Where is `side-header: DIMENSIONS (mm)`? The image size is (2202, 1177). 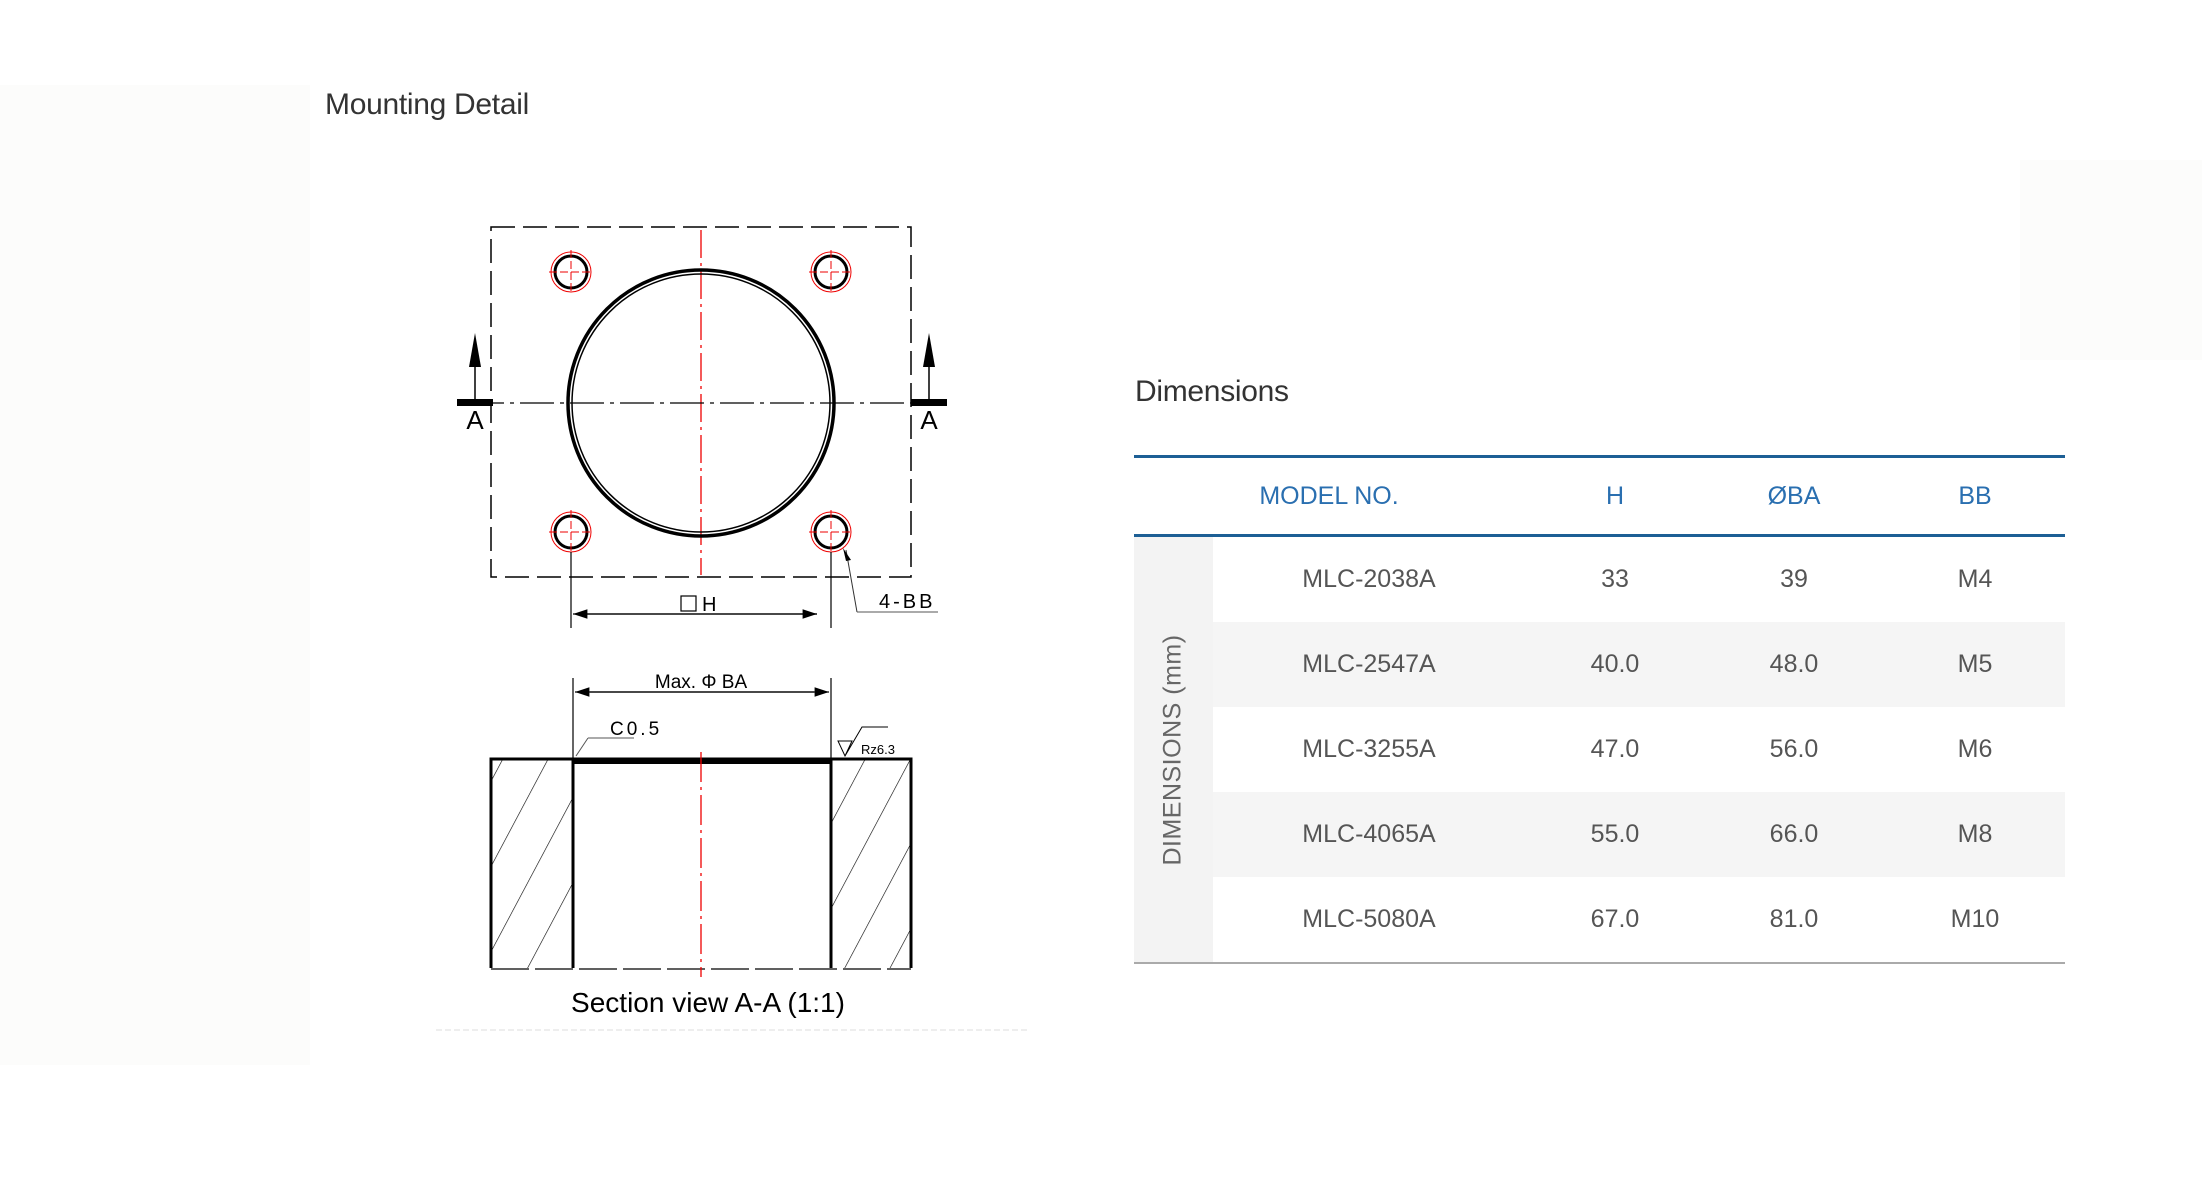 side-header: DIMENSIONS (mm) is located at coordinates (1173, 749).